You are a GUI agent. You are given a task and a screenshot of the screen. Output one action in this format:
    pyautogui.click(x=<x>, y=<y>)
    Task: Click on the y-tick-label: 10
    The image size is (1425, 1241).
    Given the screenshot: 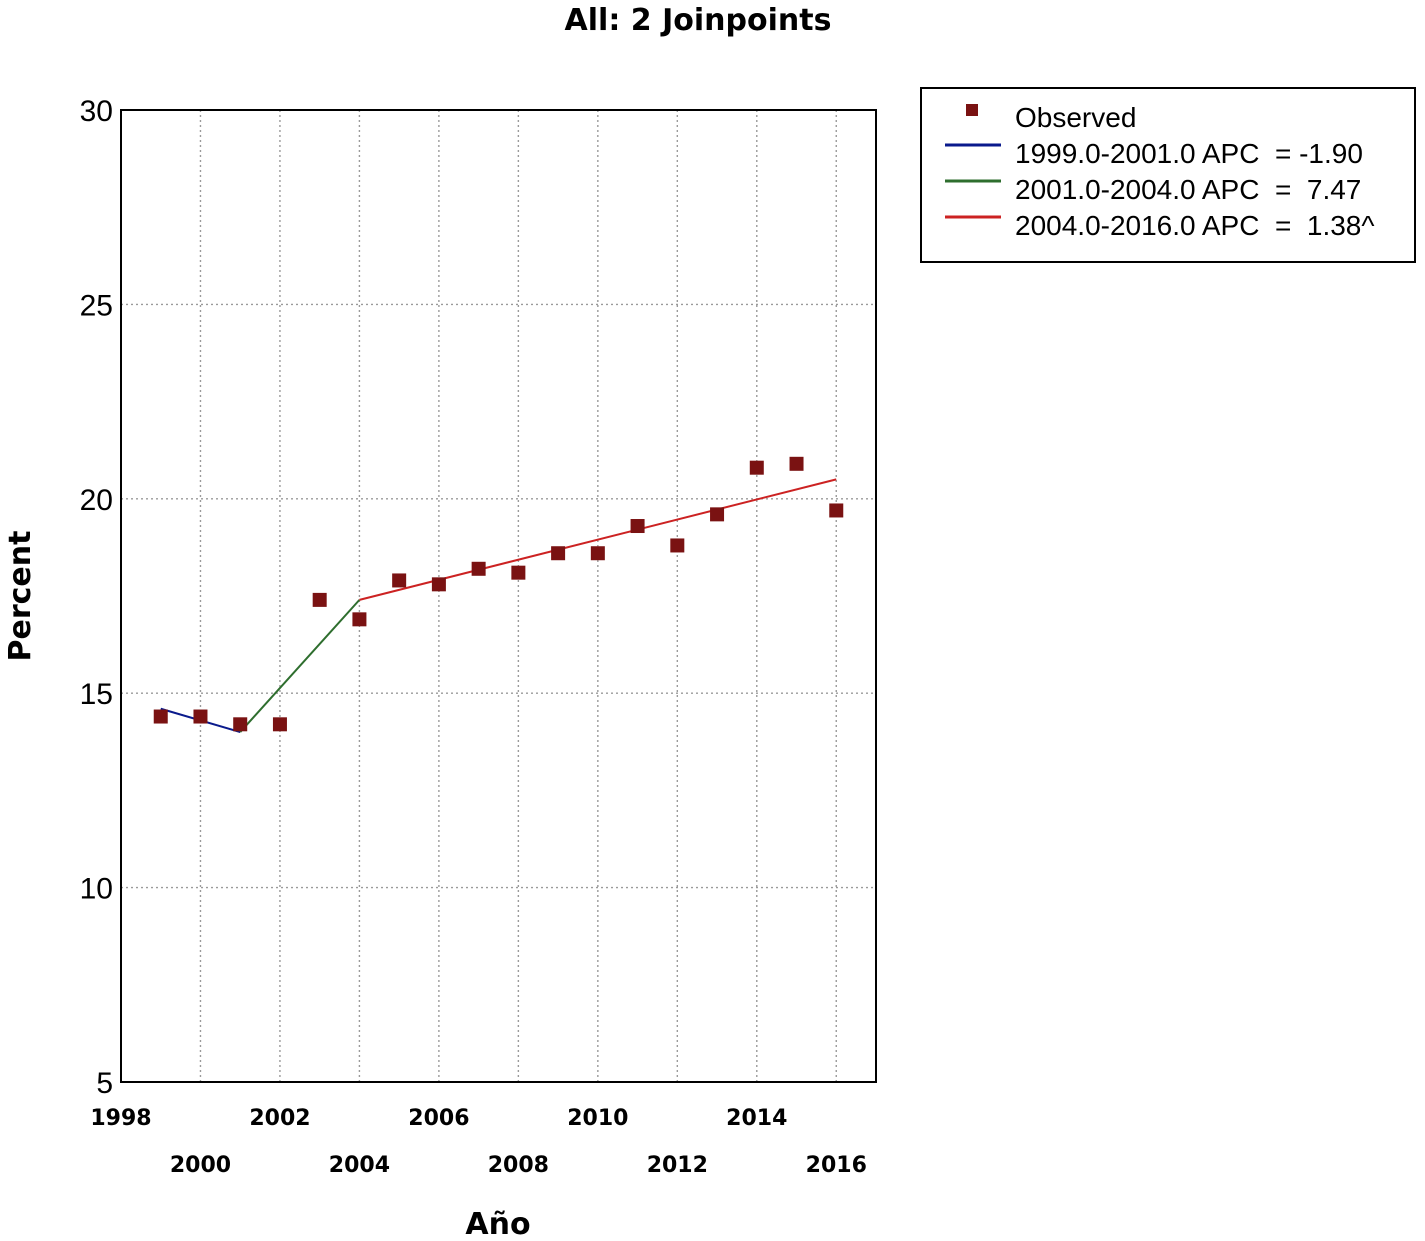 What is the action you would take?
    pyautogui.click(x=96, y=889)
    